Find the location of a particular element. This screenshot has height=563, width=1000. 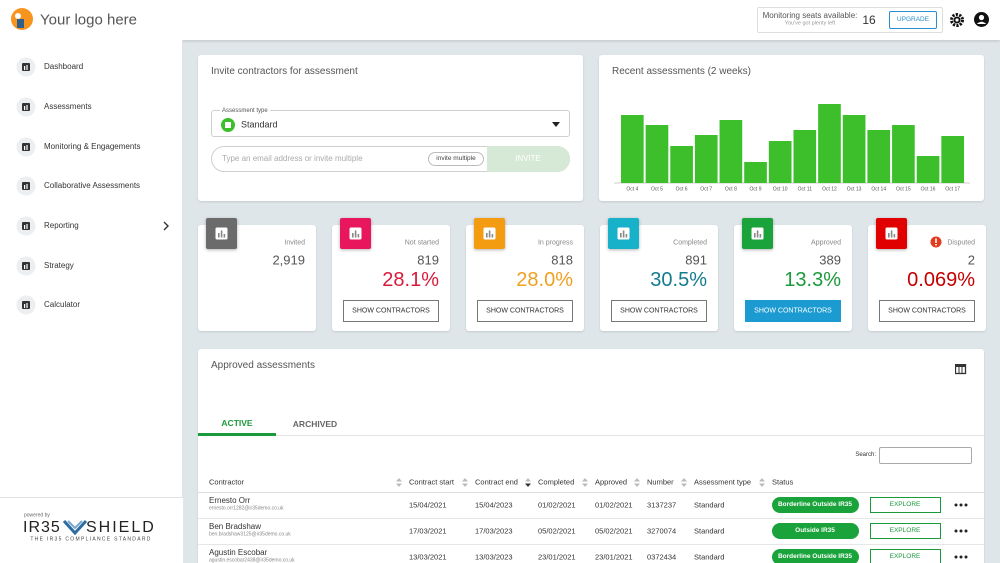

email-placeholder: Type an email address or invite multiple is located at coordinates (292, 158).